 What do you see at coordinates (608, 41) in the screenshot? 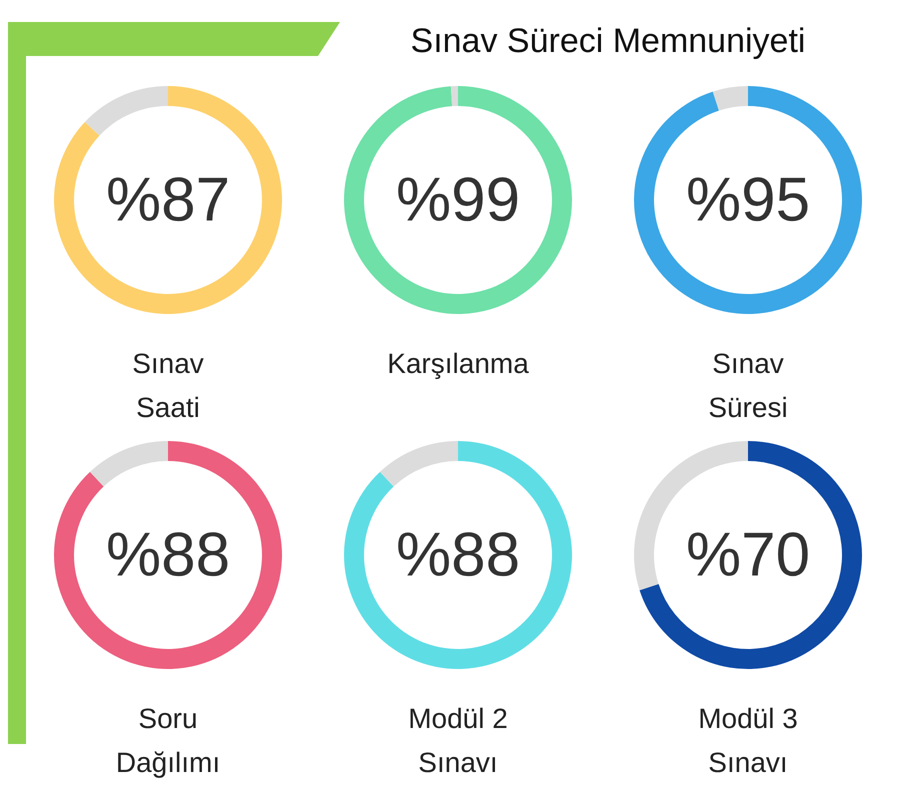
I see `text: Sınav Süreci Memnuniyeti` at bounding box center [608, 41].